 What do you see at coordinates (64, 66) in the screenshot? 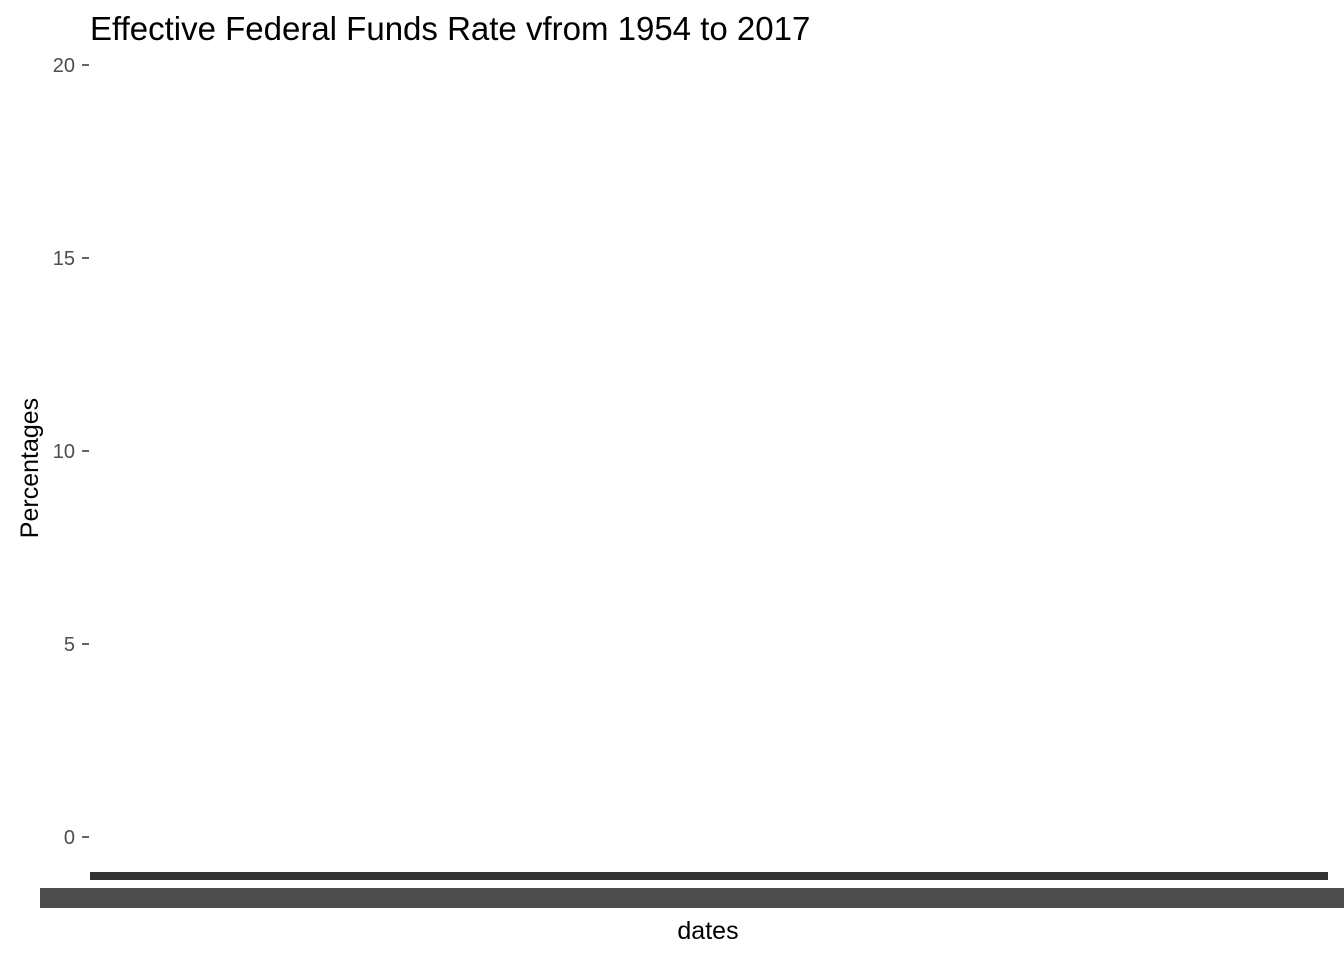
I see `y-tick-label: 20` at bounding box center [64, 66].